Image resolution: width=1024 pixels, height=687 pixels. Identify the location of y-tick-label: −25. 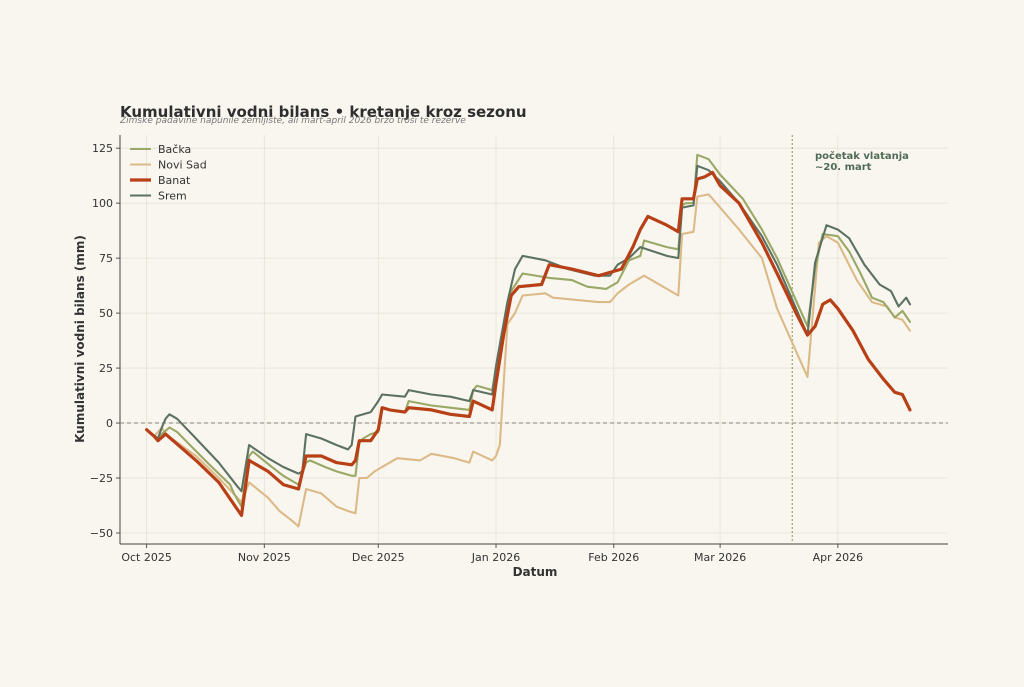
(101, 478).